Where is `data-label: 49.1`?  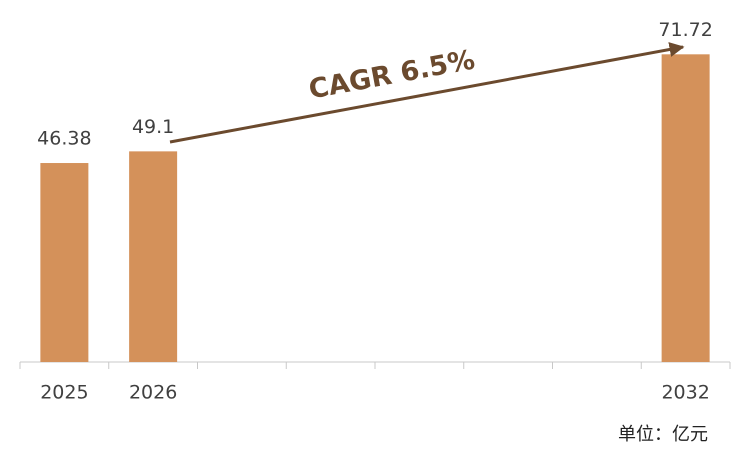
data-label: 49.1 is located at coordinates (153, 127).